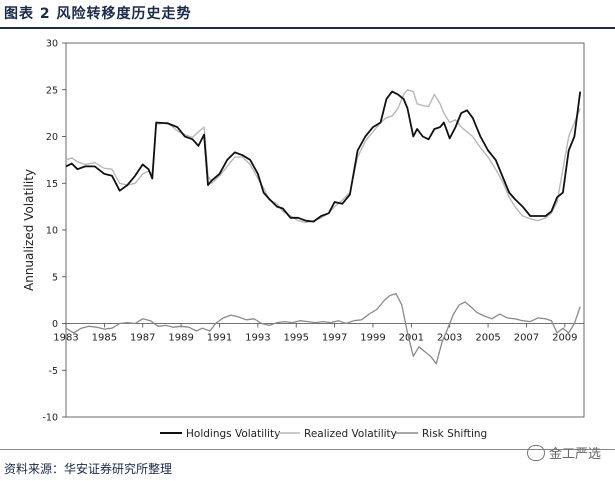 This screenshot has height=481, width=615. What do you see at coordinates (411, 338) in the screenshot?
I see `x-tick-label: 2001` at bounding box center [411, 338].